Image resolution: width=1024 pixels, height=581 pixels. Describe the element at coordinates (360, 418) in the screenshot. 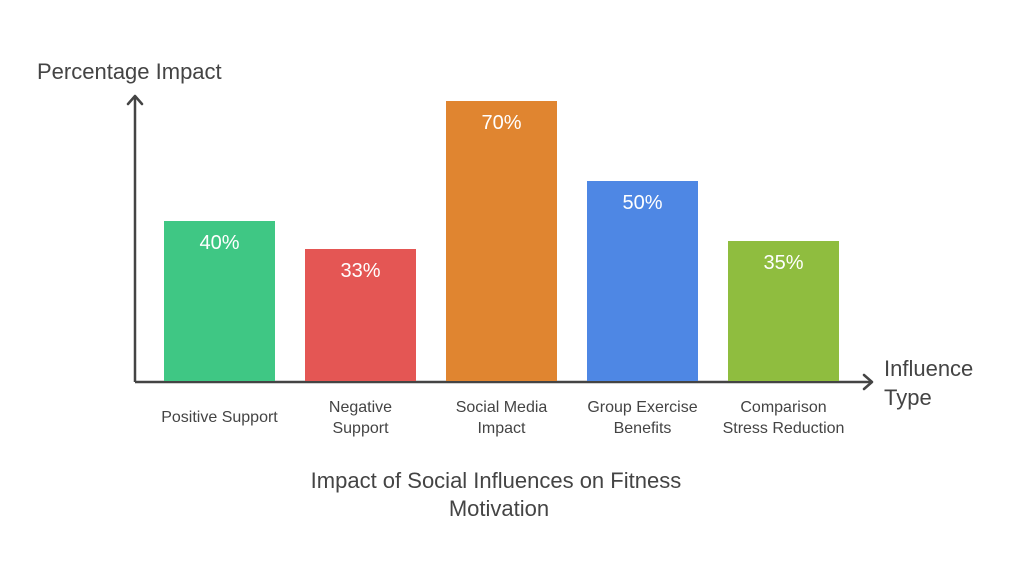

I see `category-label-2: Negative Support` at that location.